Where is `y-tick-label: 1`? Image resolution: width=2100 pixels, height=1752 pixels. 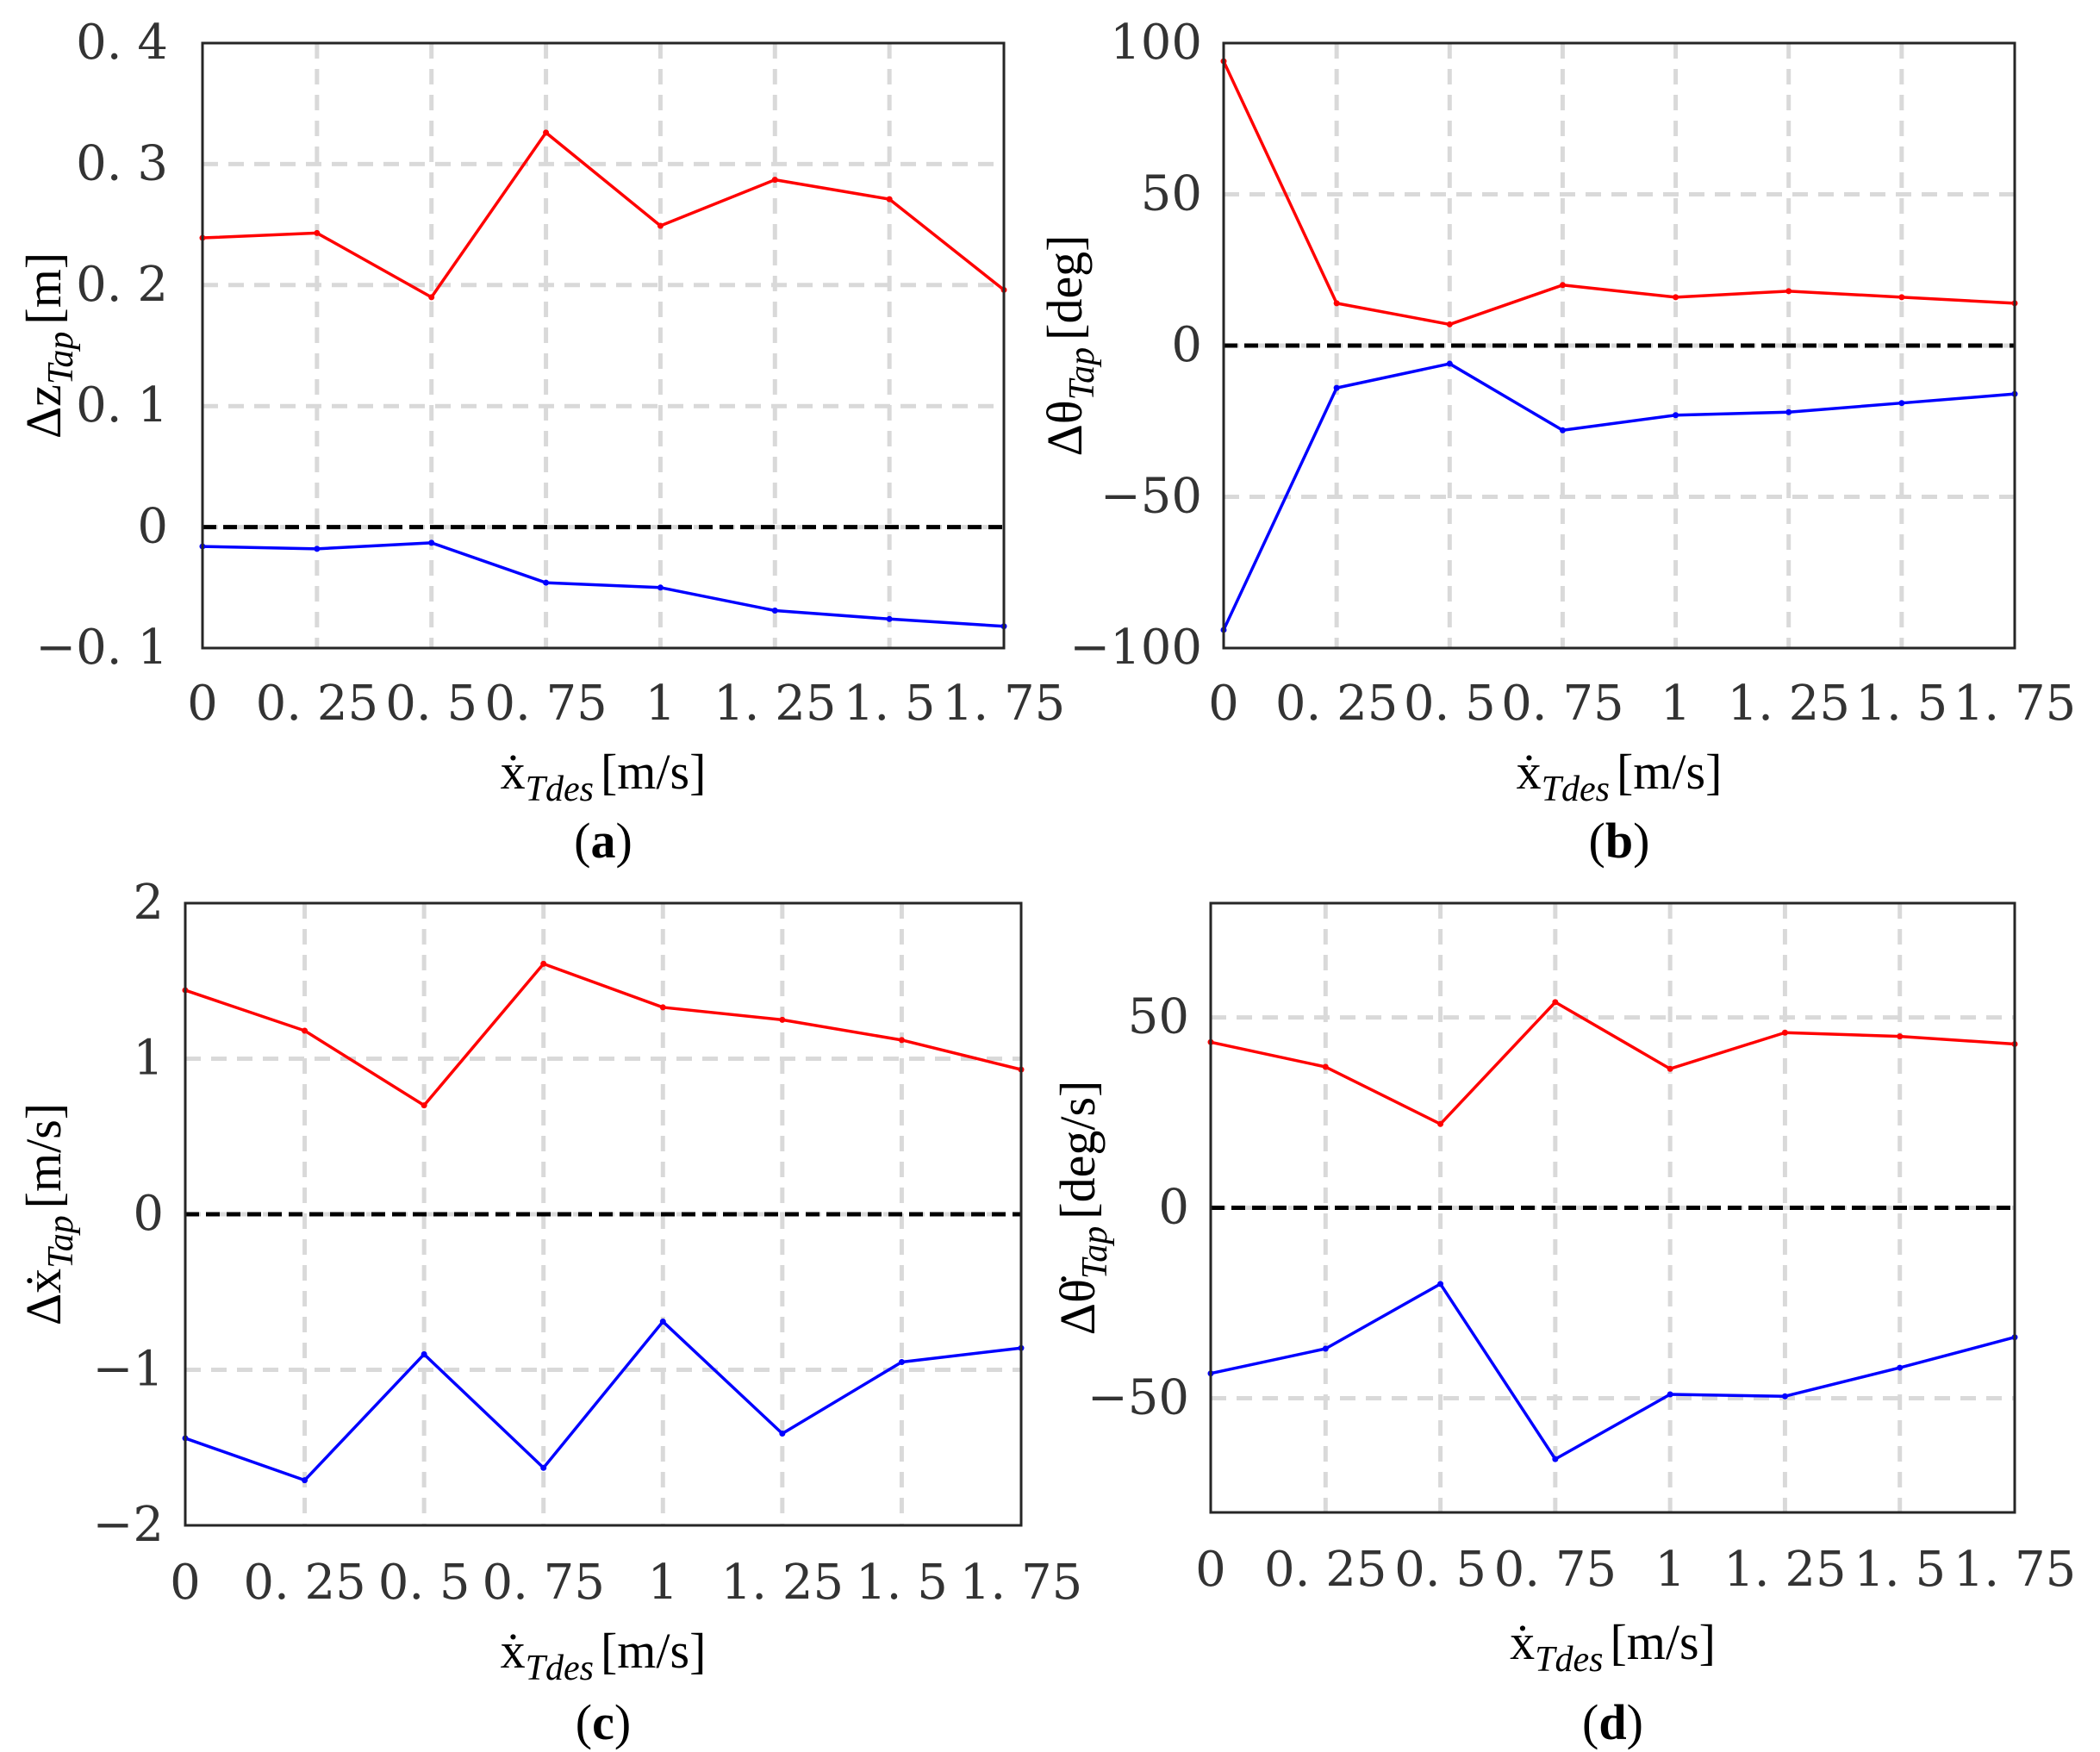 y-tick-label: 1 is located at coordinates (148, 1059).